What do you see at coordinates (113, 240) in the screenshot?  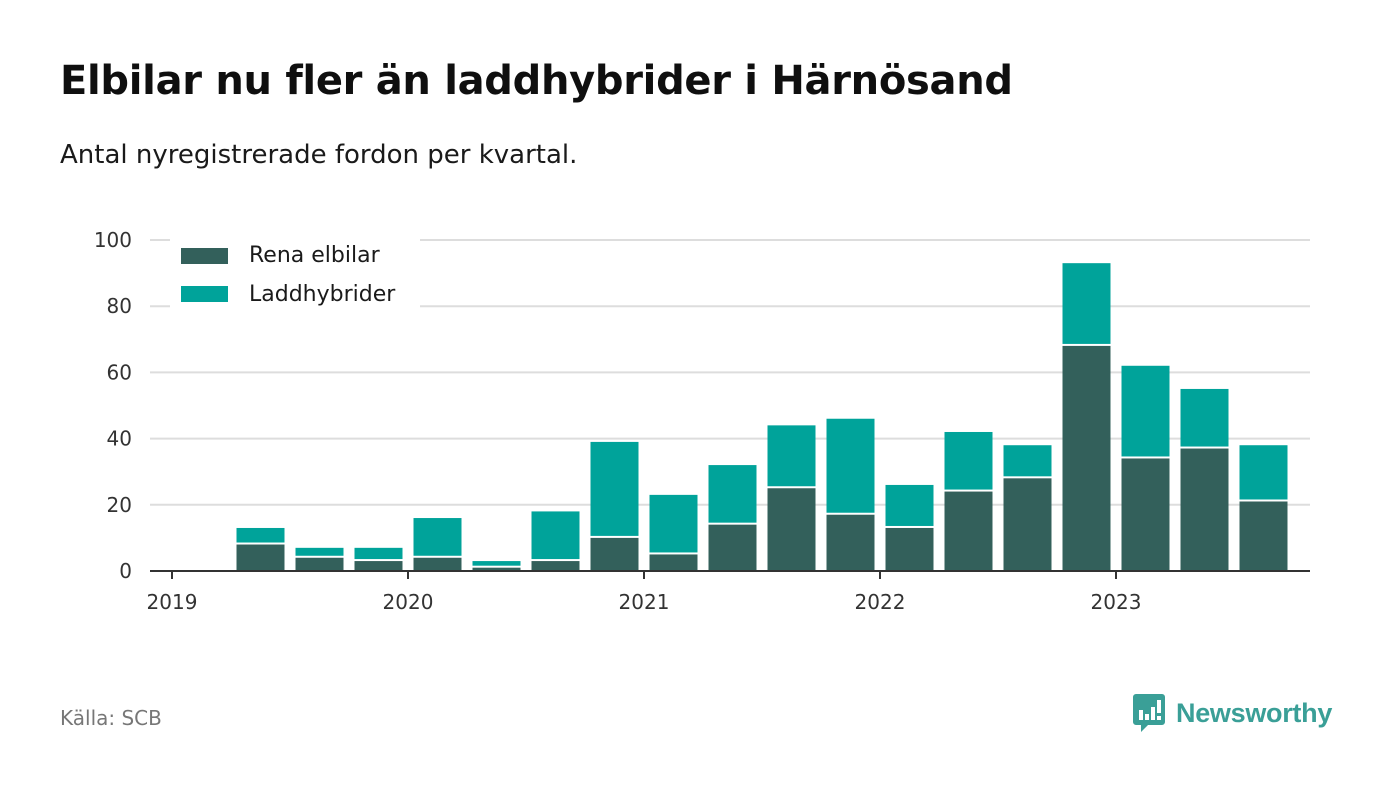 I see `y-tick-label-100: 100` at bounding box center [113, 240].